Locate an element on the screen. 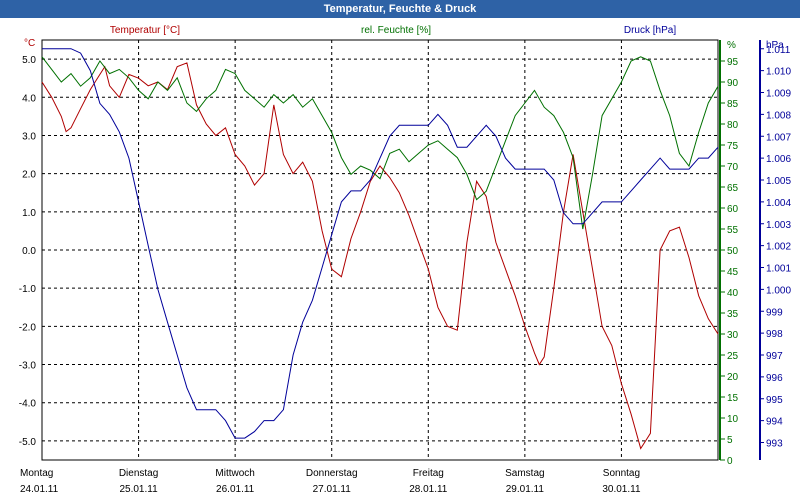 The width and height of the screenshot is (800, 500). temperature-tick-label: -3.0 is located at coordinates (28, 366).